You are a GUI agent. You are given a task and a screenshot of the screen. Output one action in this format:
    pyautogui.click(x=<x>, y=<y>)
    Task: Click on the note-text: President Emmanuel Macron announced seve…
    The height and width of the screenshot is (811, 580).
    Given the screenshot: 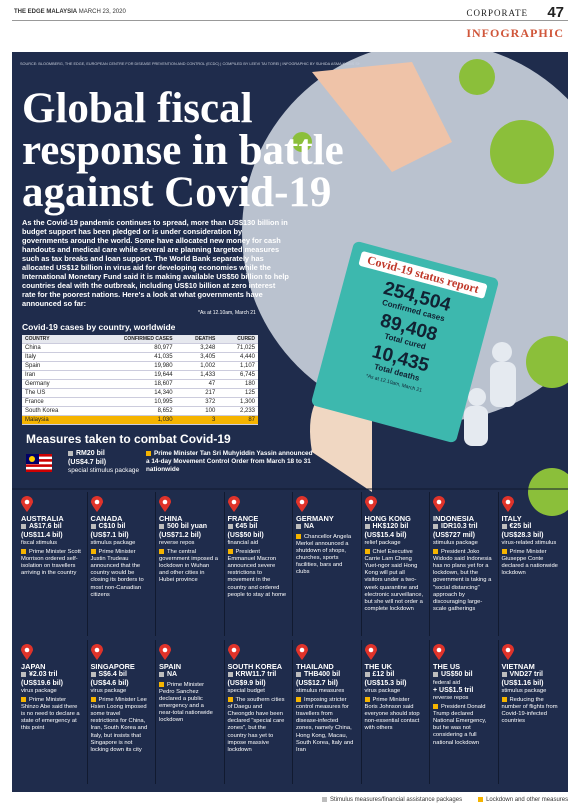 What is the action you would take?
    pyautogui.click(x=257, y=573)
    